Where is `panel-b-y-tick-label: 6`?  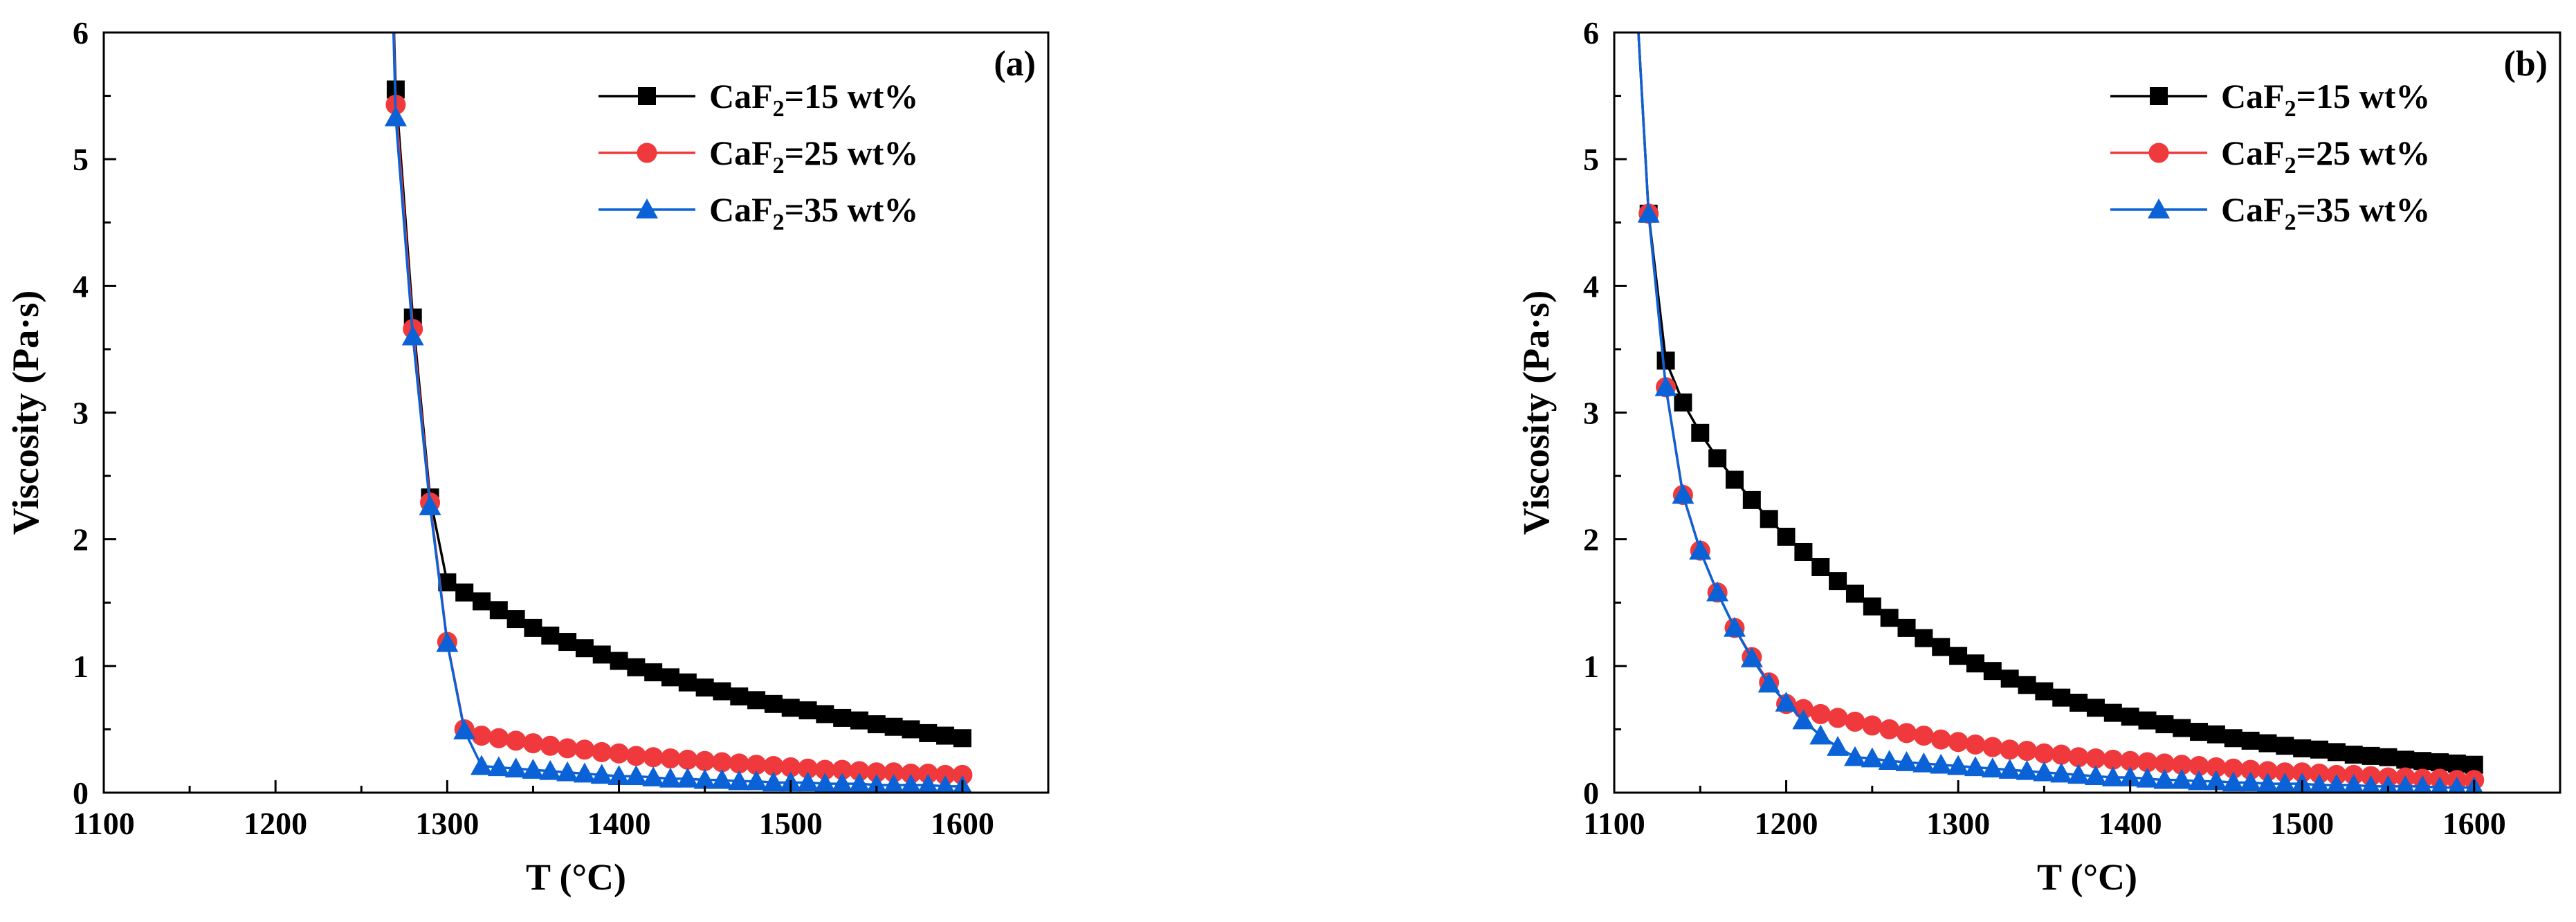 panel-b-y-tick-label: 6 is located at coordinates (1591, 32).